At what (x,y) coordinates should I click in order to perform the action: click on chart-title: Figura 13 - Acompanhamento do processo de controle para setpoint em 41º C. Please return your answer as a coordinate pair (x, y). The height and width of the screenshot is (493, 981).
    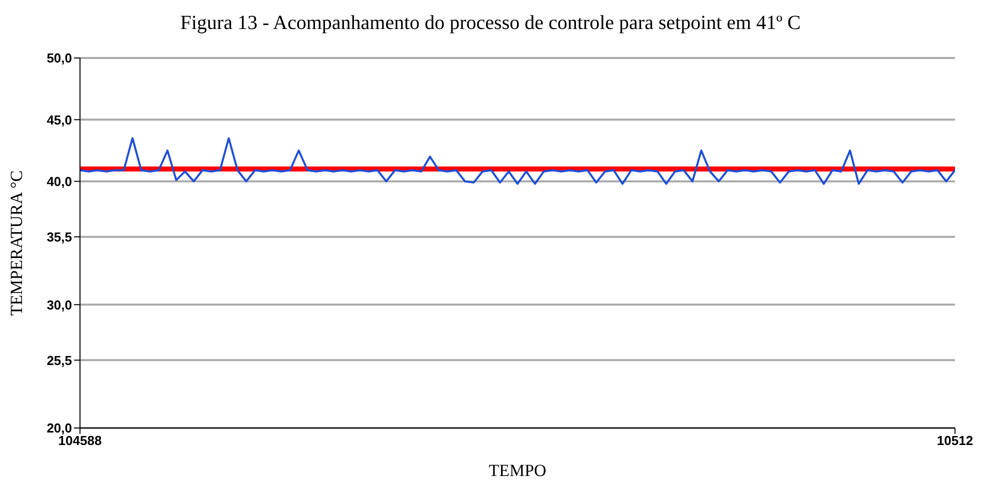
    Looking at the image, I should click on (490, 23).